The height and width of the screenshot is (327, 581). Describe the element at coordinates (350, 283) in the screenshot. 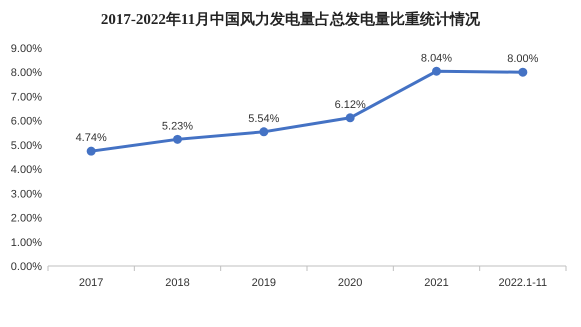

I see `x-tick-label: 2020` at that location.